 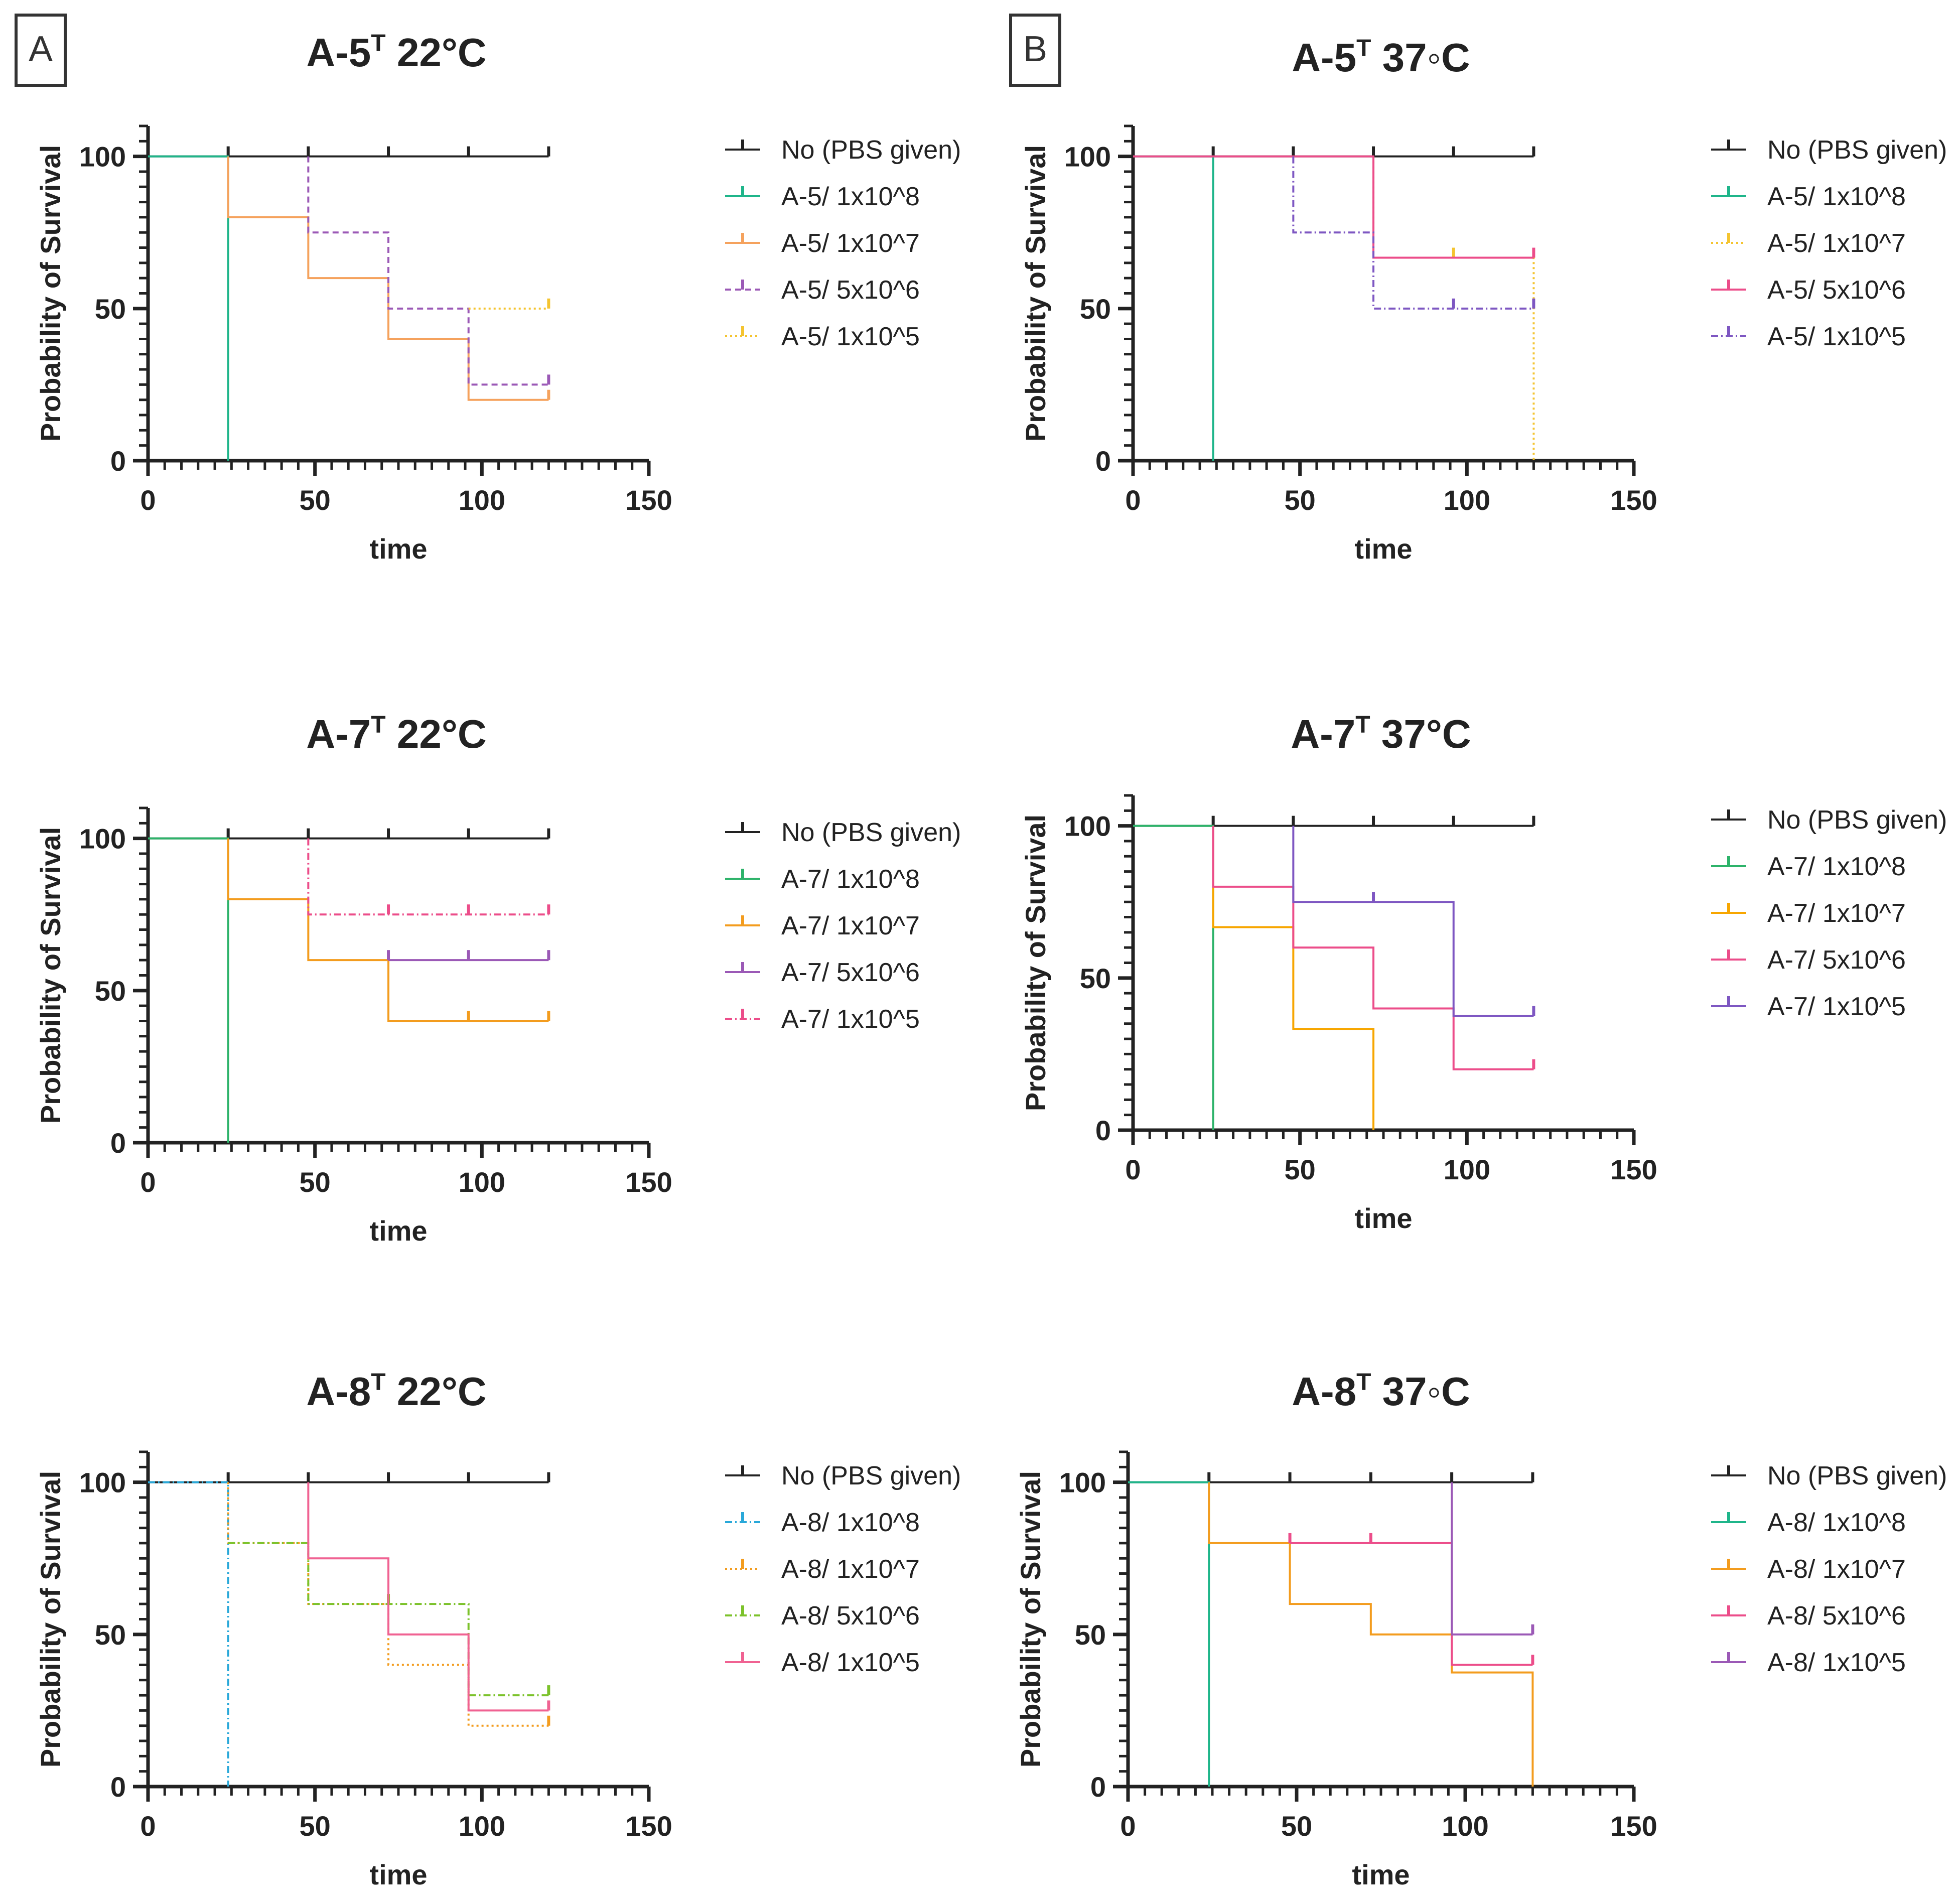 I want to click on legend-label: A-7/ 1x10^5, so click(x=1836, y=1006).